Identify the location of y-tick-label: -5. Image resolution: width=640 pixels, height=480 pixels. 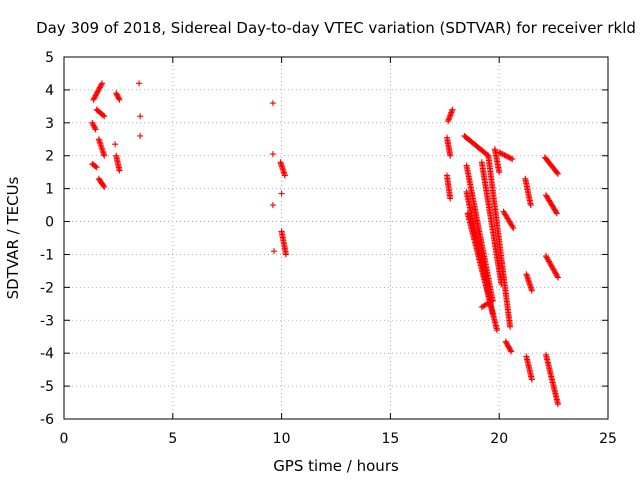
(47, 387).